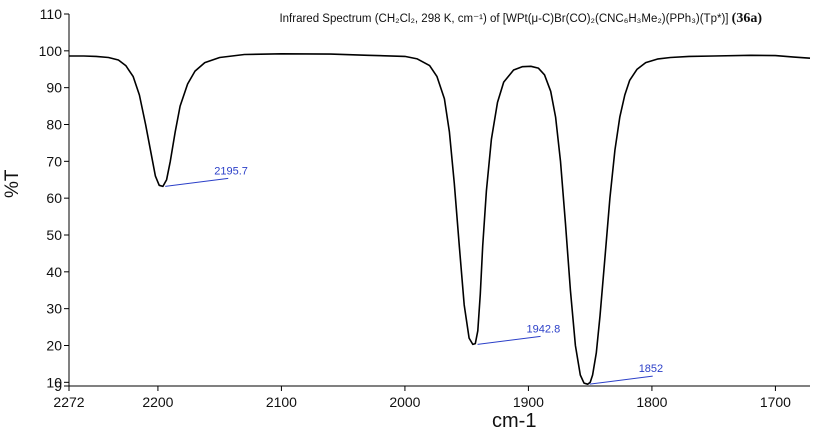  I want to click on x-tick-label: 1700, so click(775, 402).